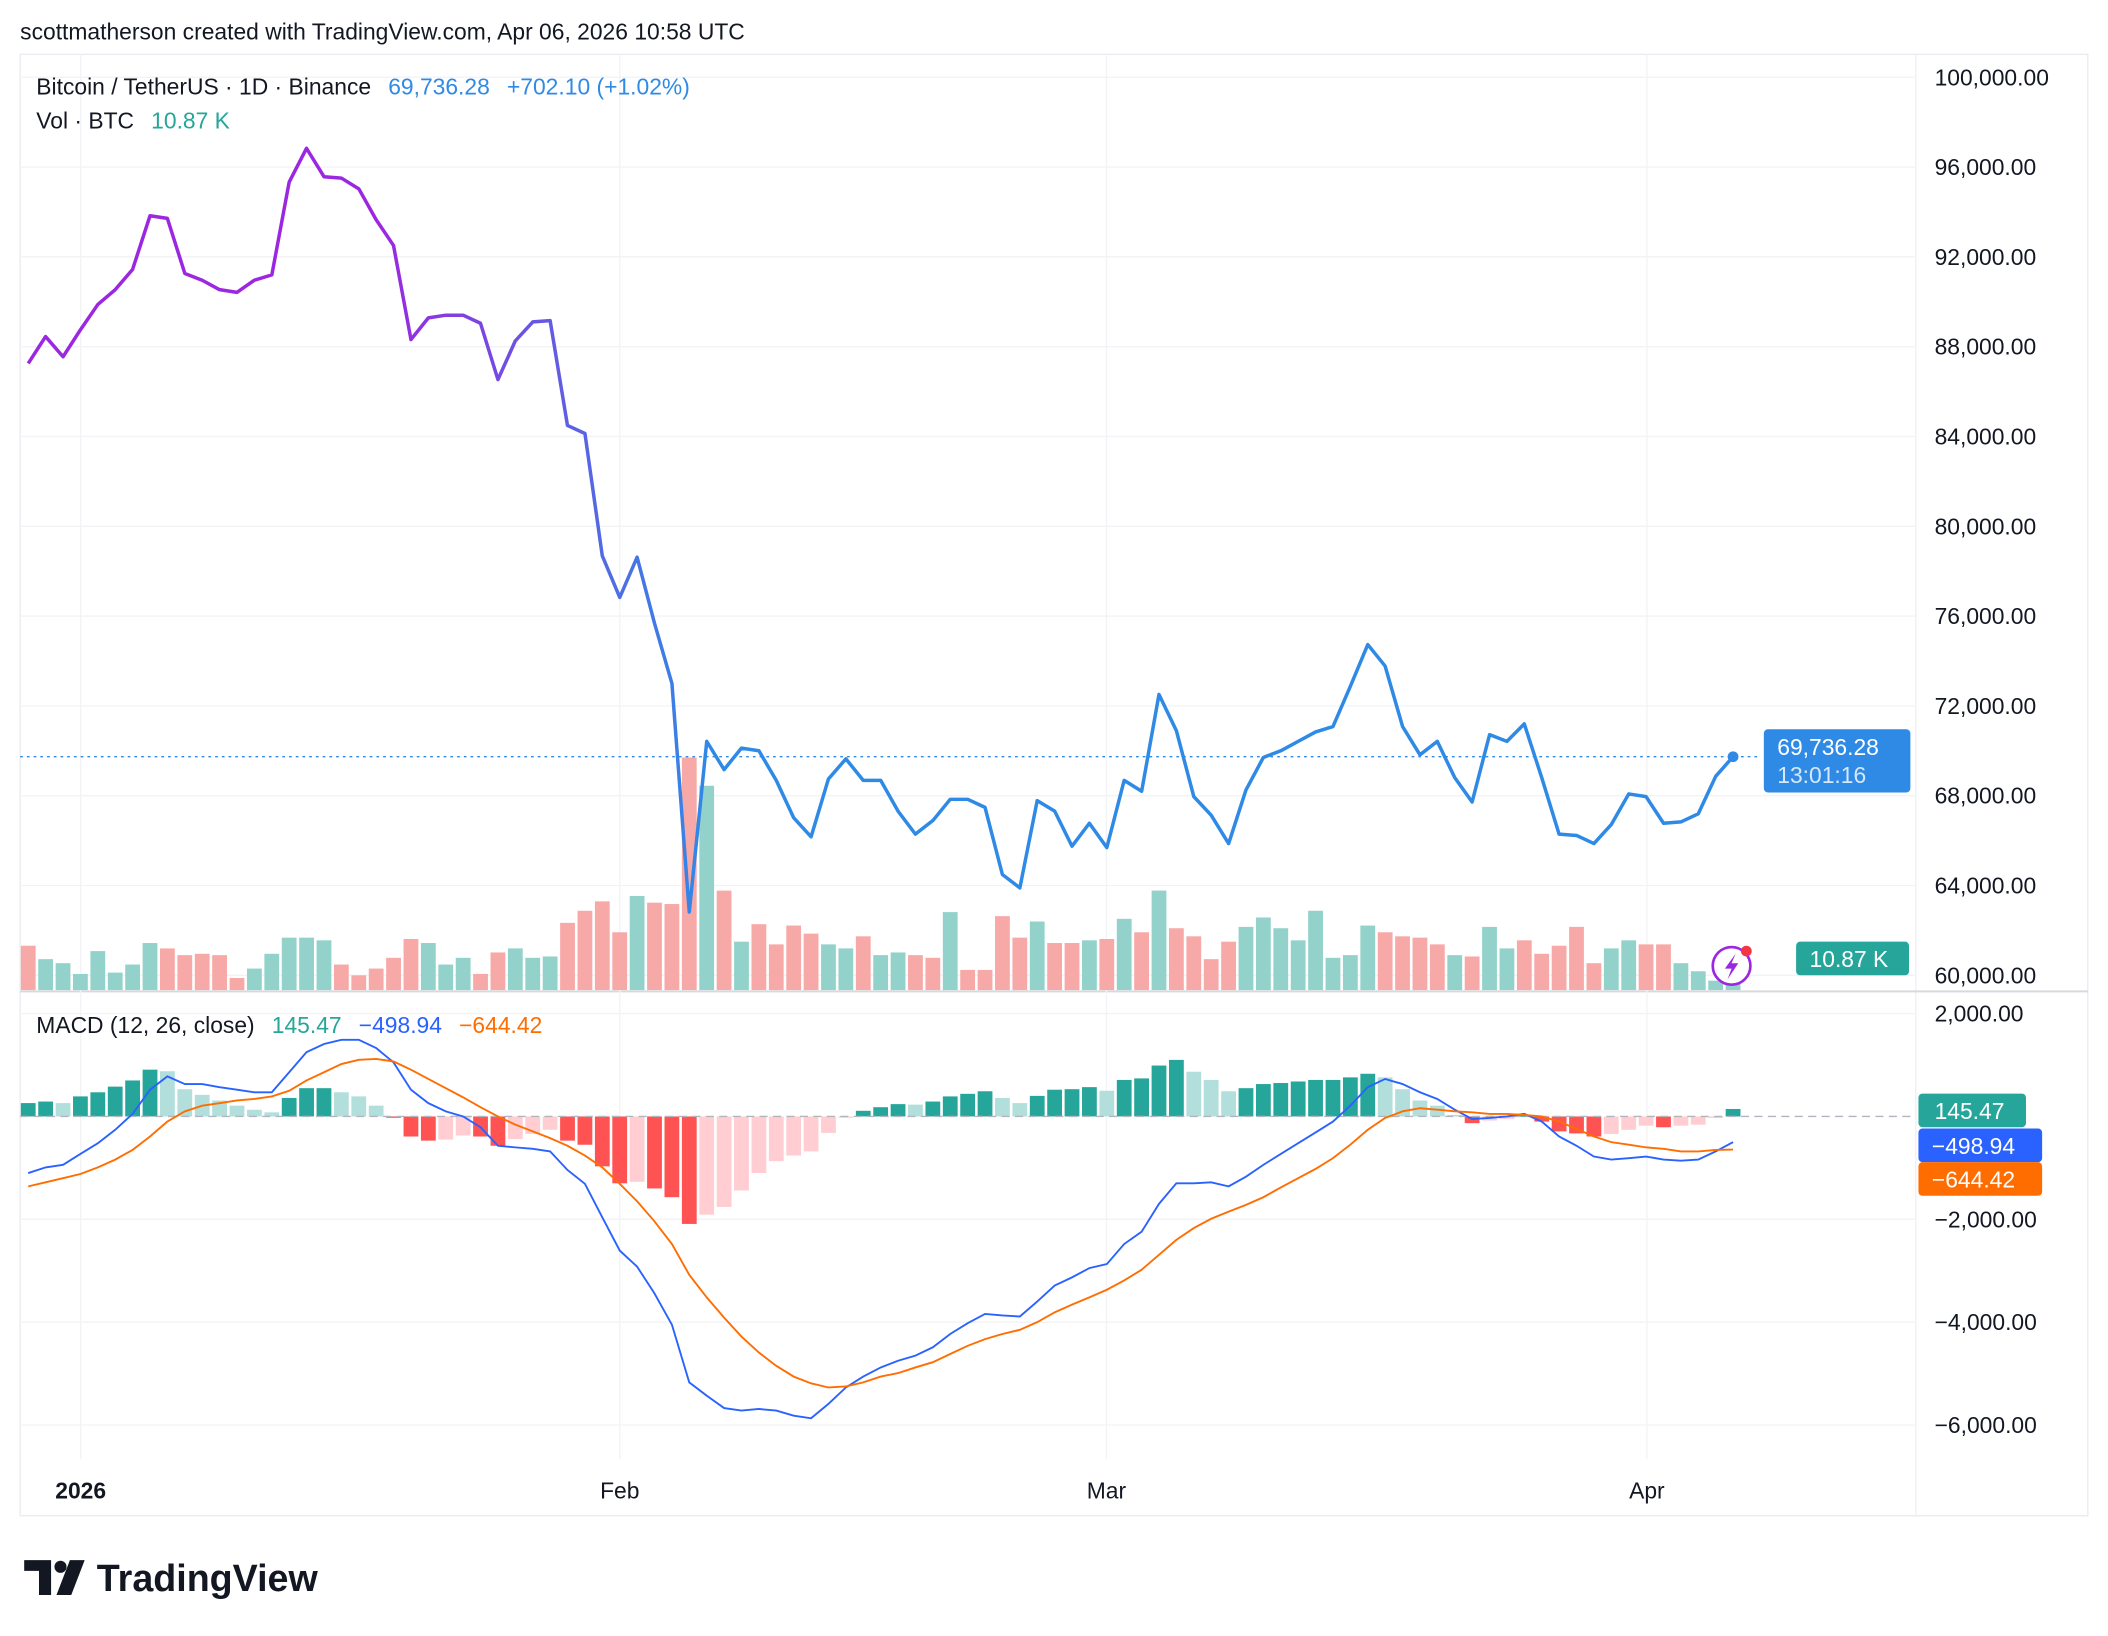 Image resolution: width=2108 pixels, height=1636 pixels. I want to click on legend-macd-hist: 145.47, so click(307, 1025).